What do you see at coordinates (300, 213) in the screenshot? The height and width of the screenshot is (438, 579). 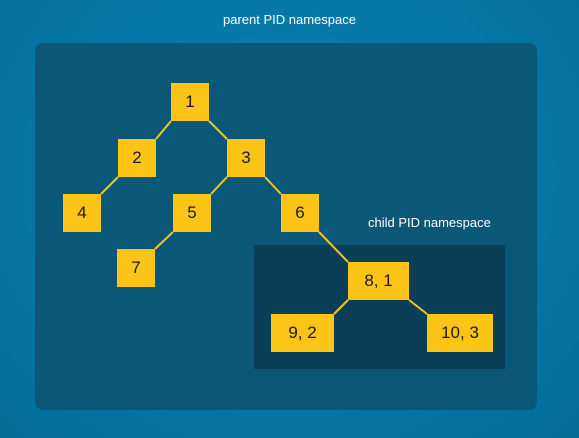 I see `process-node-n6: 6` at bounding box center [300, 213].